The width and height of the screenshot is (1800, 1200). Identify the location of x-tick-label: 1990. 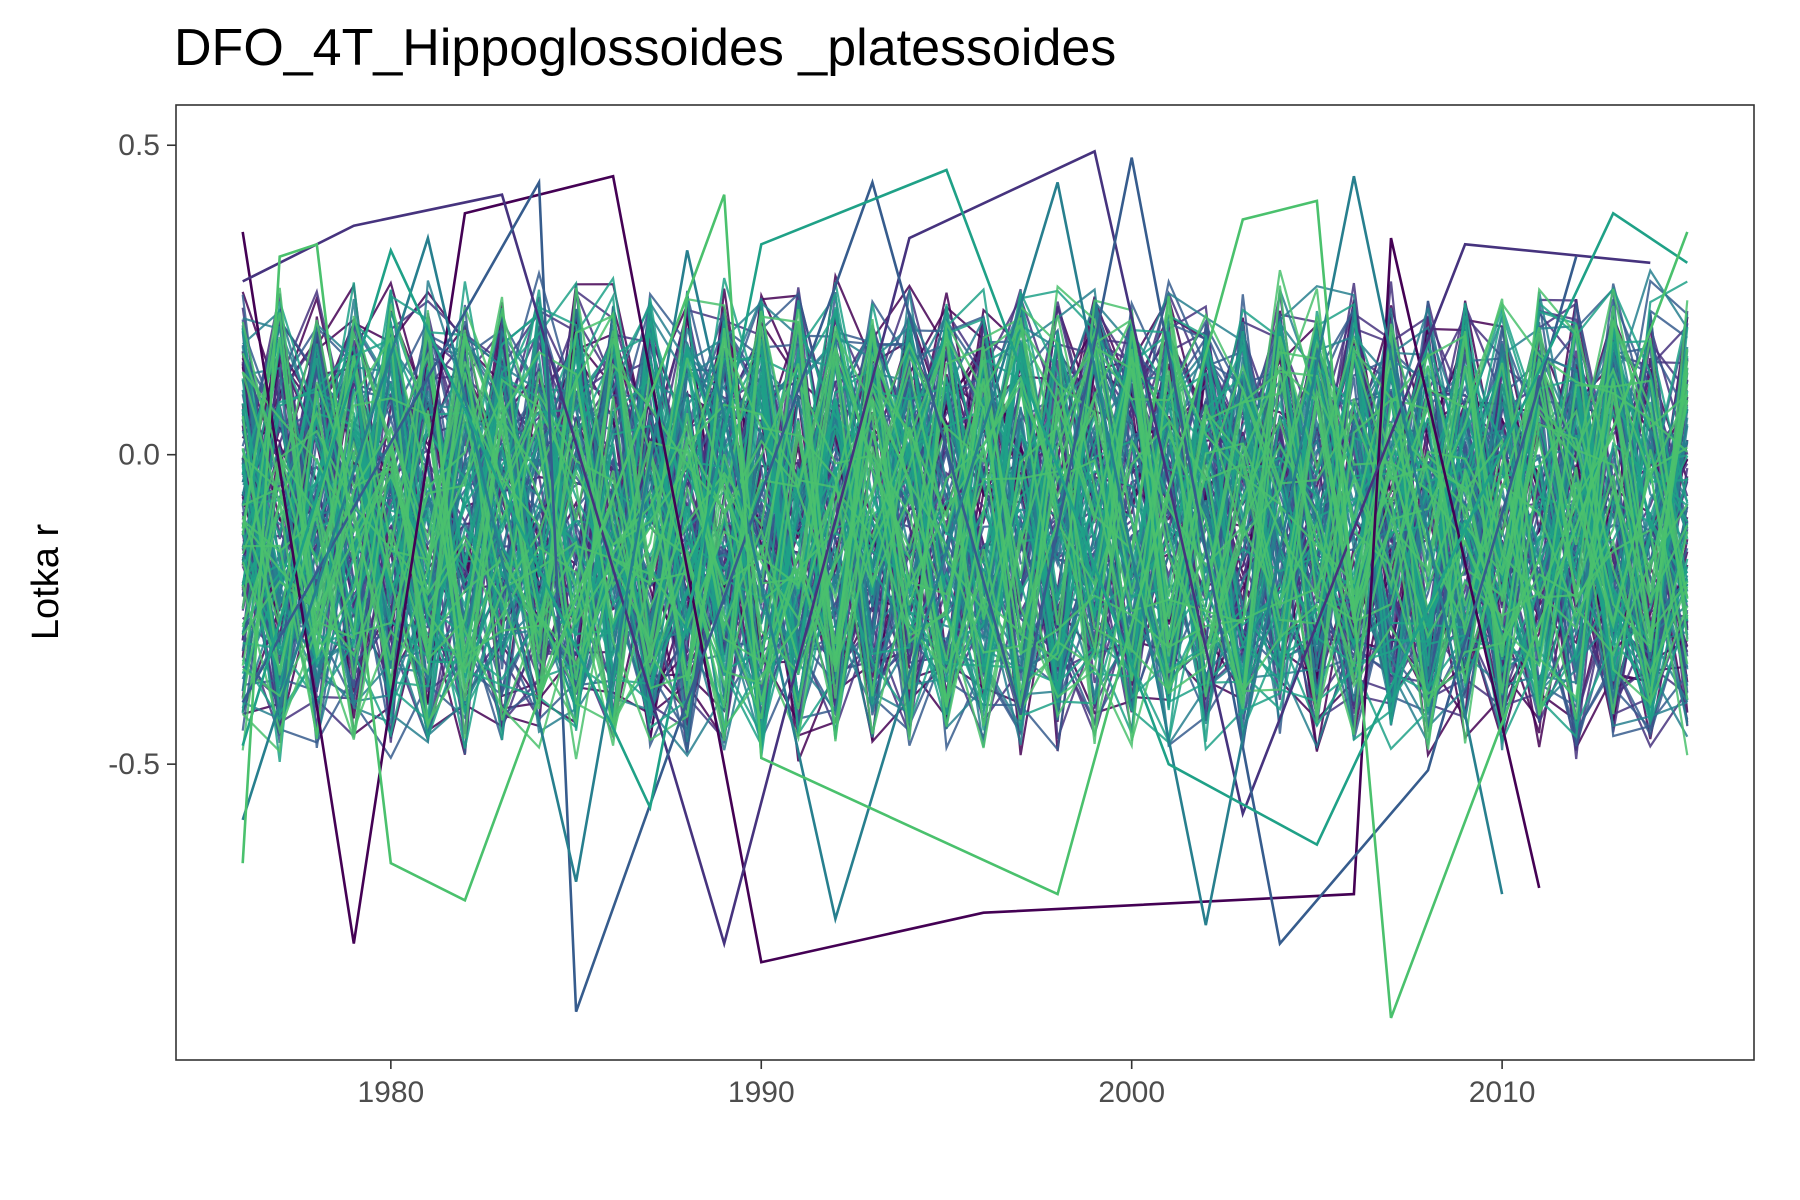
(761, 1092).